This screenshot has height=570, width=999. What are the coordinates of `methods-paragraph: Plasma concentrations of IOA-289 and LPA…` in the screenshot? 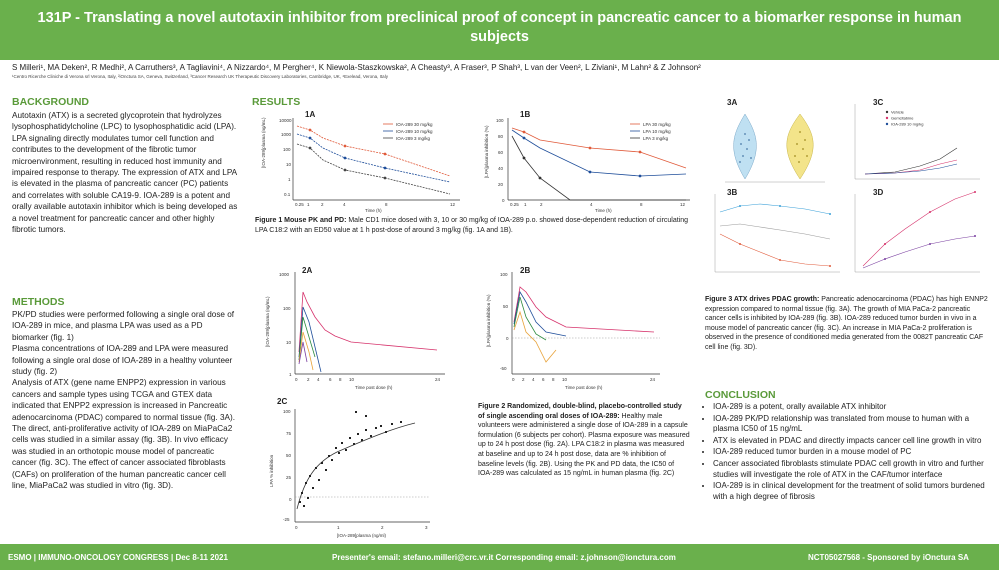 It's located at (122, 360).